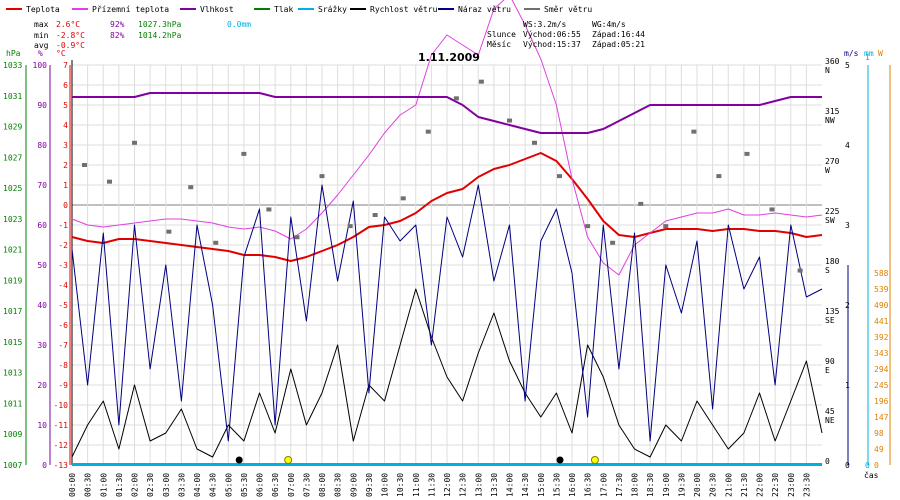 The image size is (900, 500). Describe the element at coordinates (135, 485) in the screenshot. I see `time-tick-label: 02:00` at that location.